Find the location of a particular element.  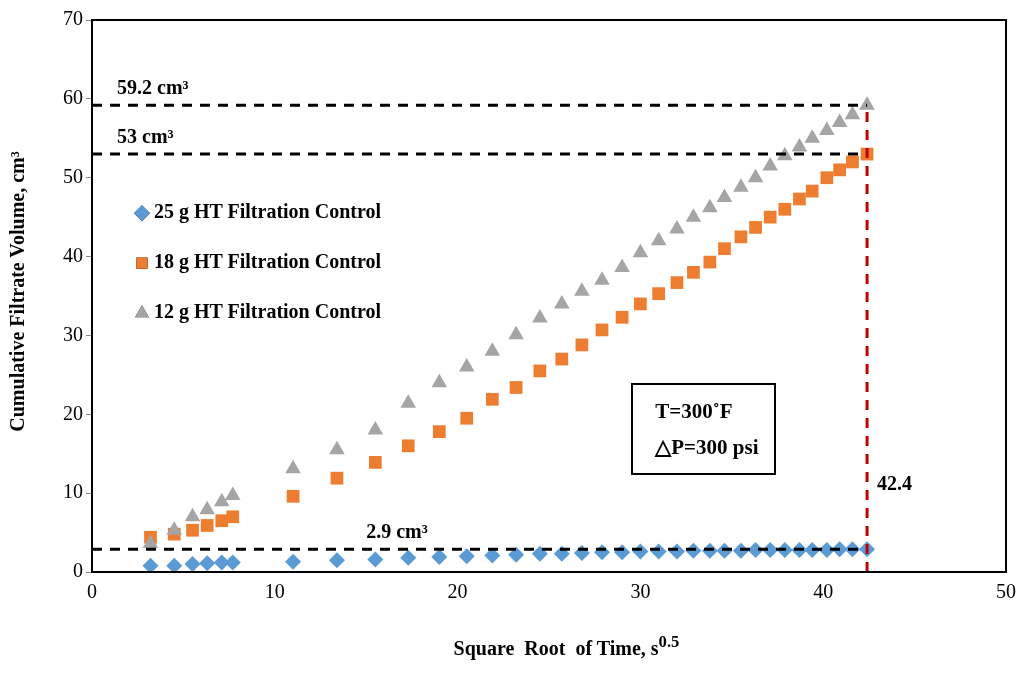

x-tick-label: 0 is located at coordinates (92, 591).